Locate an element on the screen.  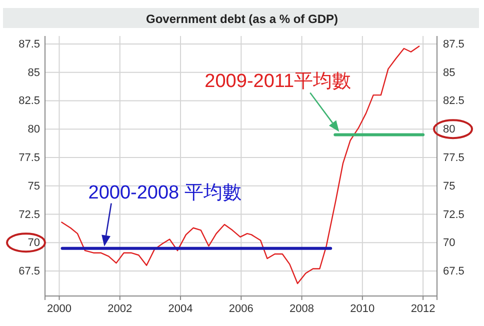
y2-tick-label: 75 is located at coordinates (449, 186).